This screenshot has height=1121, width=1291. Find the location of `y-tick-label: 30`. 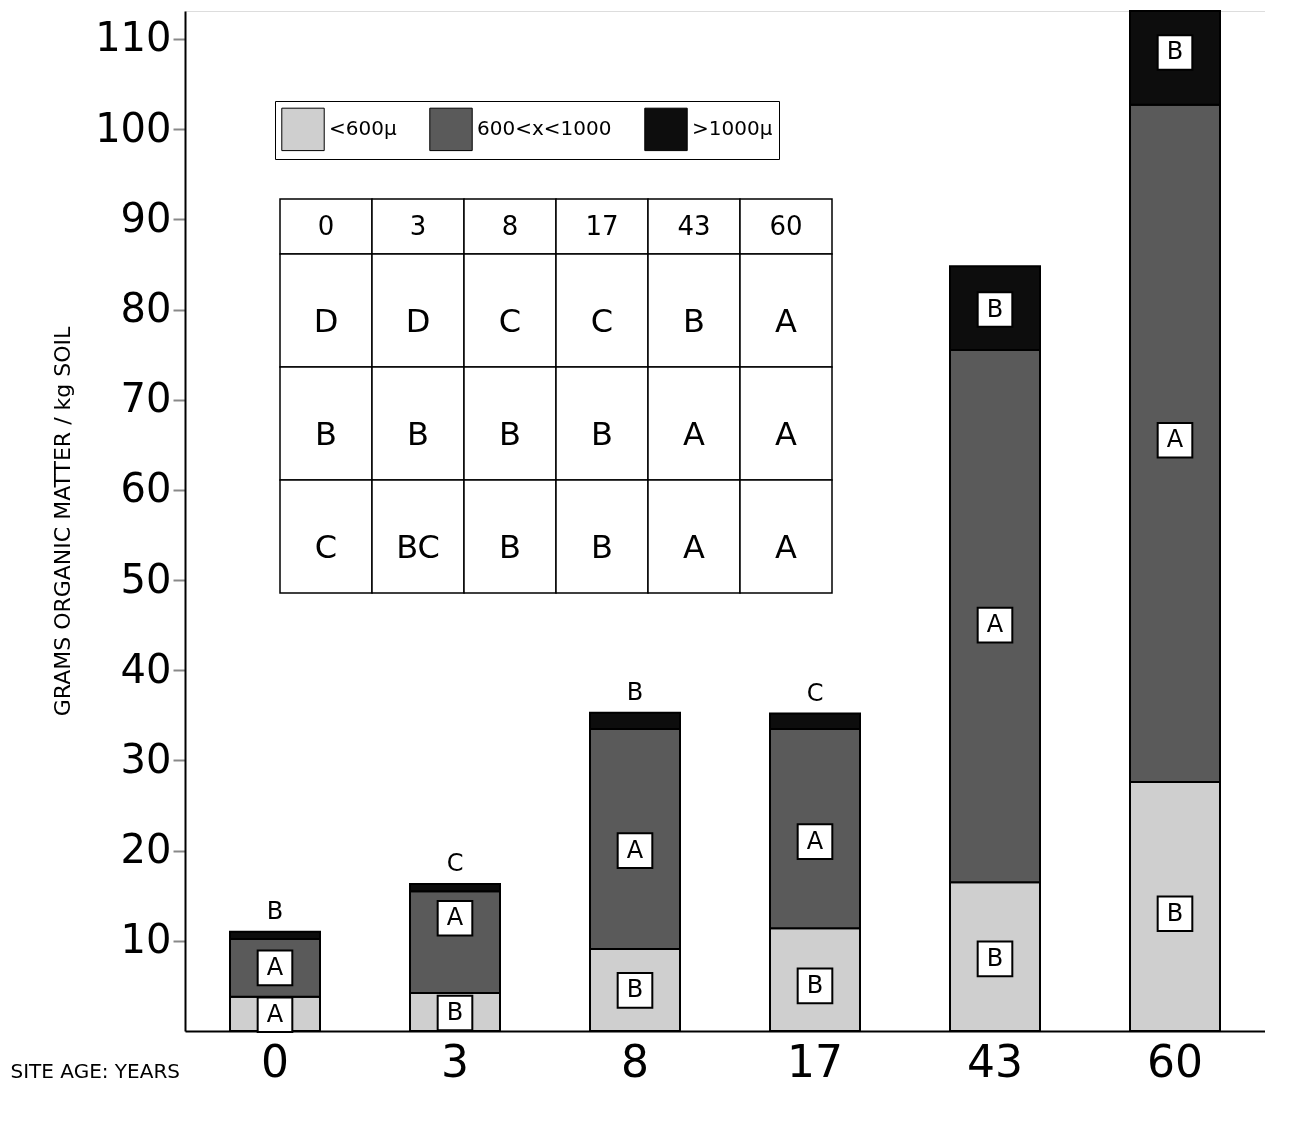

y-tick-label: 30 is located at coordinates (146, 758).